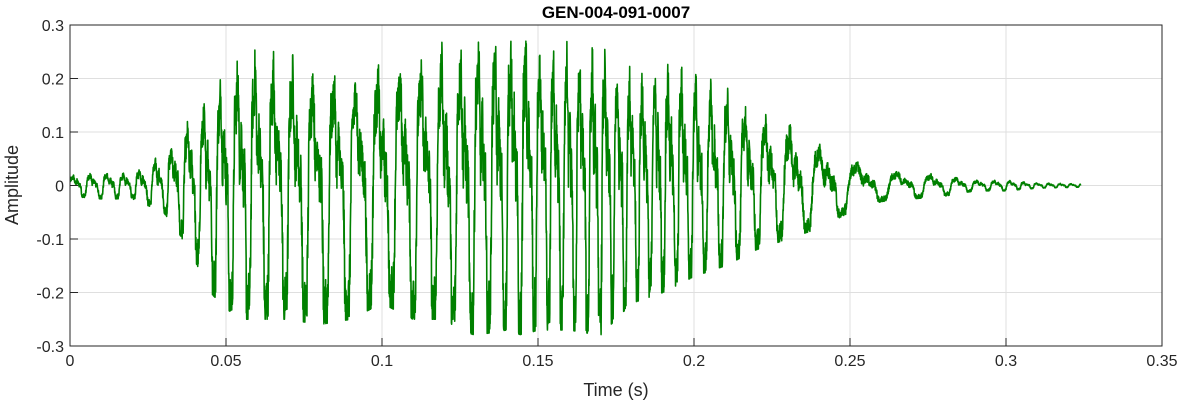 The width and height of the screenshot is (1182, 404). Describe the element at coordinates (50, 294) in the screenshot. I see `y-tick-label: -0.2` at that location.